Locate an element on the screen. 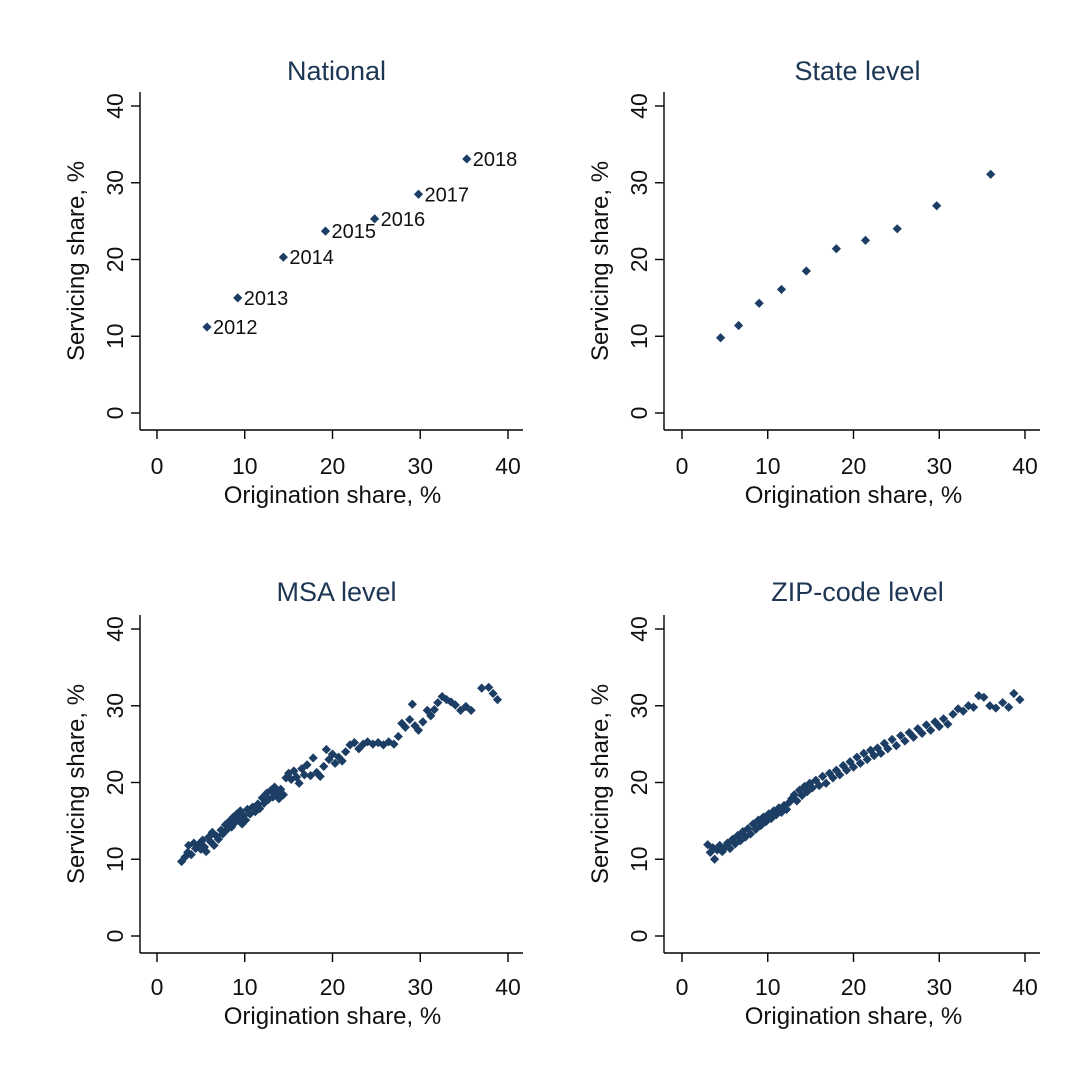 This screenshot has width=1088, height=1082. panel-title: State level is located at coordinates (857, 71).